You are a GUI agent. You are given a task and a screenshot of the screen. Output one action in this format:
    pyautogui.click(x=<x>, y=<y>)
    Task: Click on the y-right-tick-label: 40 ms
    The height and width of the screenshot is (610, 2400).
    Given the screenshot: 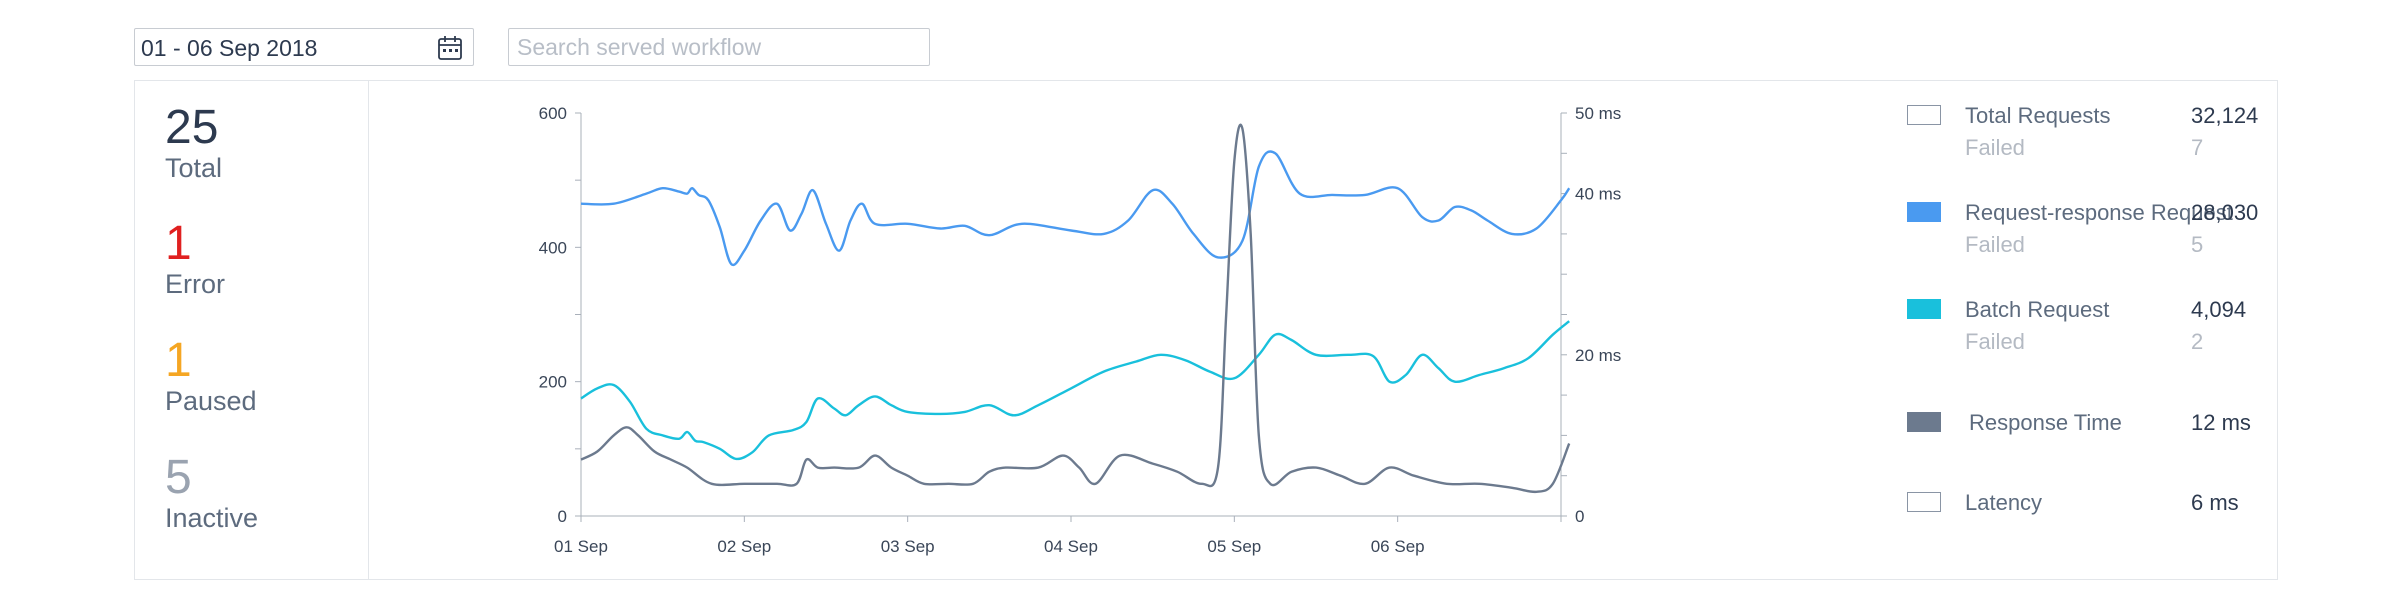 What is the action you would take?
    pyautogui.click(x=1598, y=194)
    